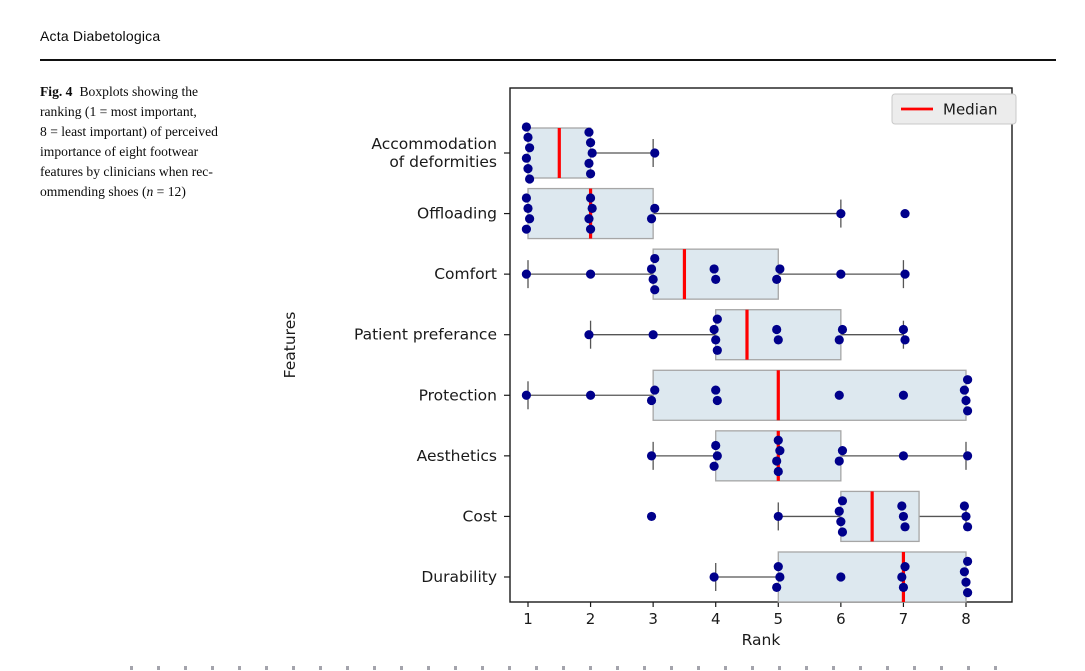 This screenshot has width=1085, height=671. What do you see at coordinates (653, 619) in the screenshot?
I see `x-tick-label: 3` at bounding box center [653, 619].